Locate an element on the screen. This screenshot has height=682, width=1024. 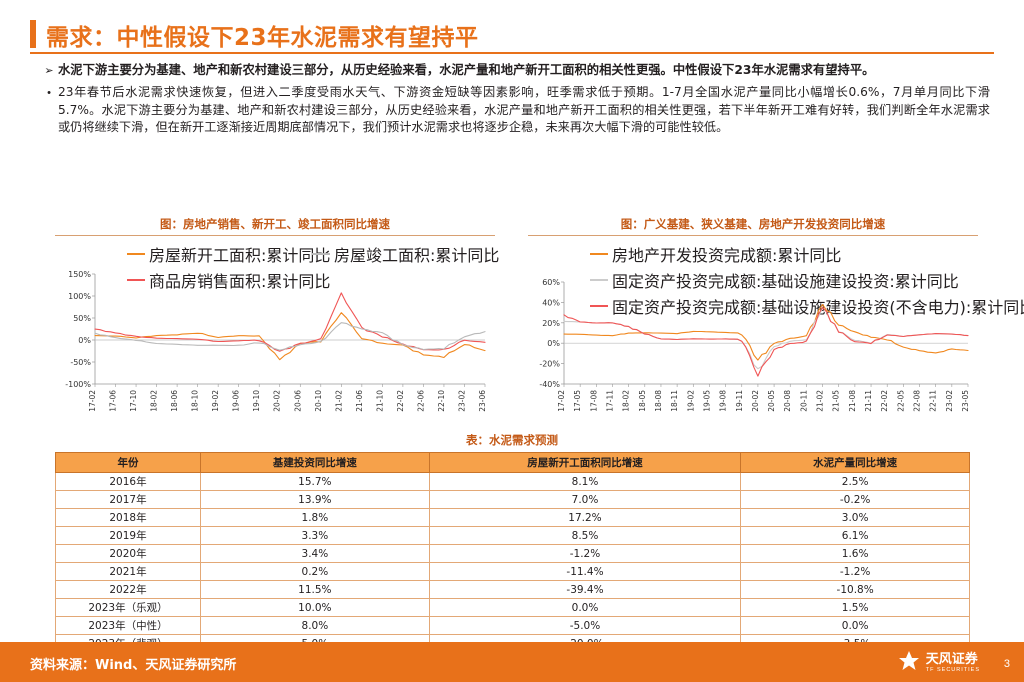
table-cell: 1.8% is located at coordinates (315, 517).